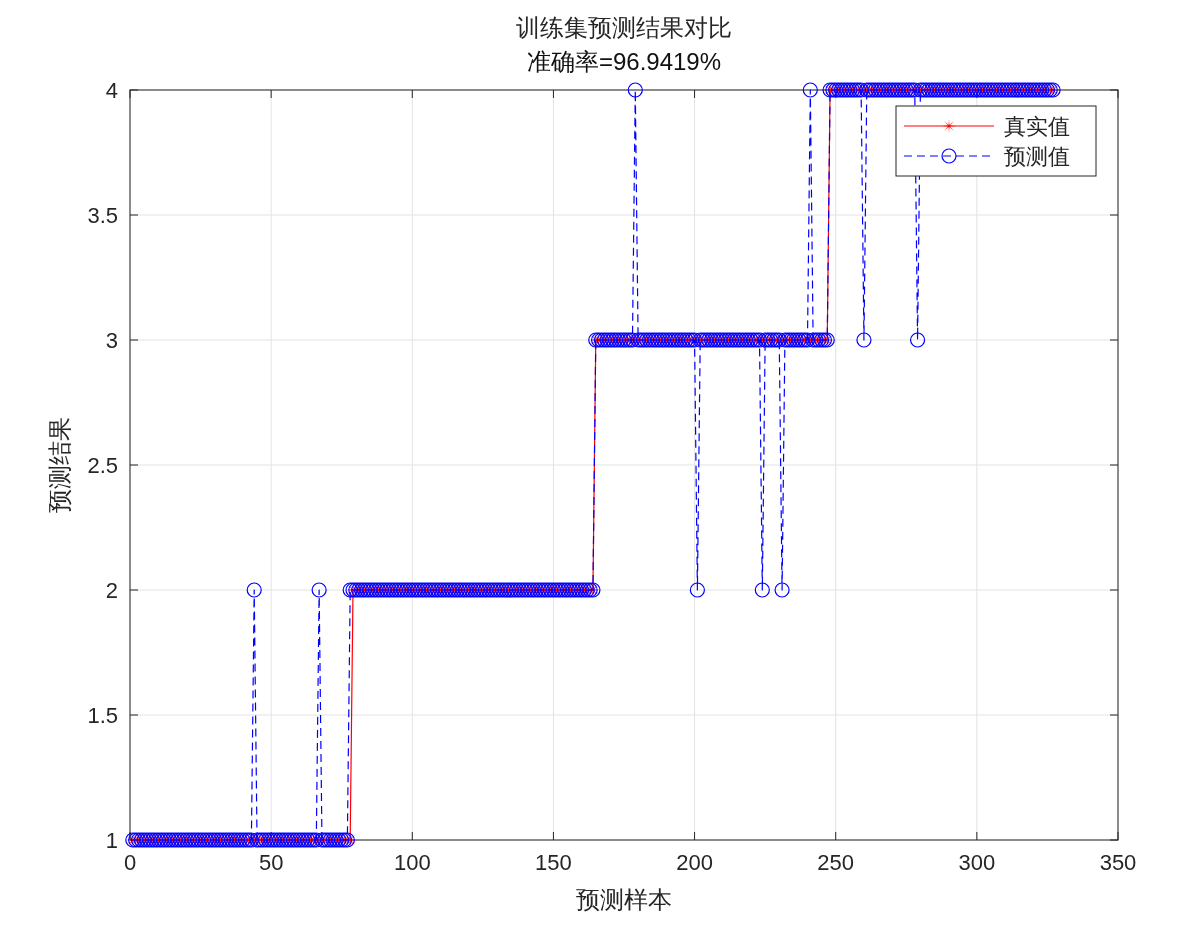 This screenshot has width=1195, height=936. Describe the element at coordinates (271, 862) in the screenshot. I see `x-tick-label: 50` at that location.